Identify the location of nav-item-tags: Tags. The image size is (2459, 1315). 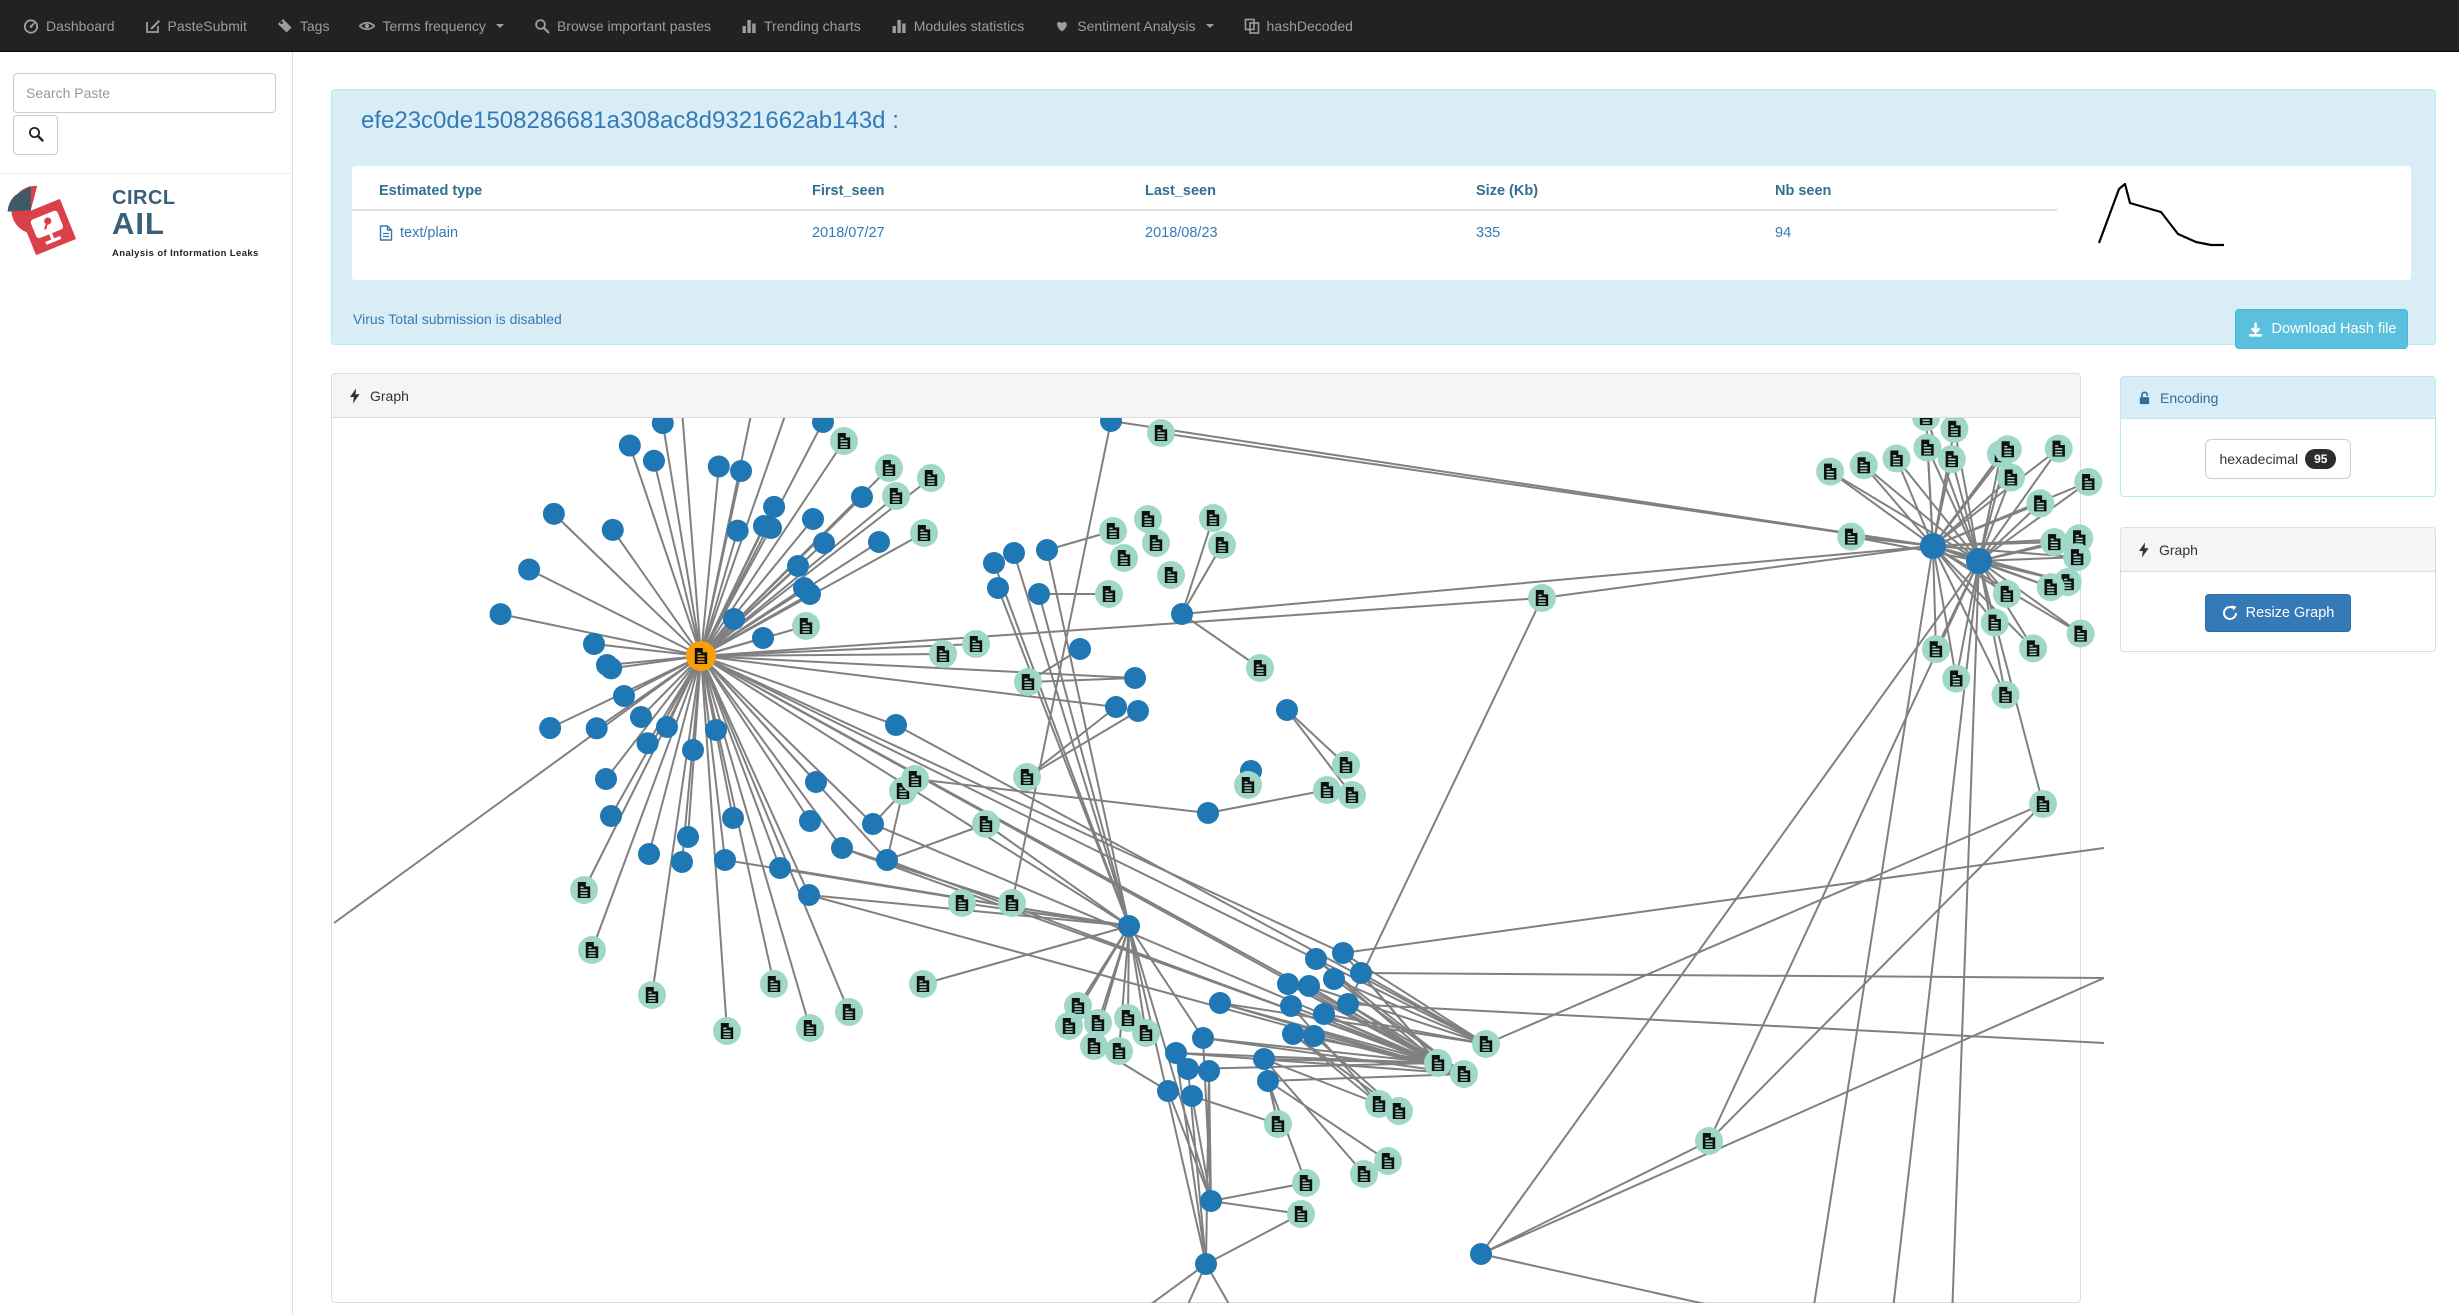
(303, 25).